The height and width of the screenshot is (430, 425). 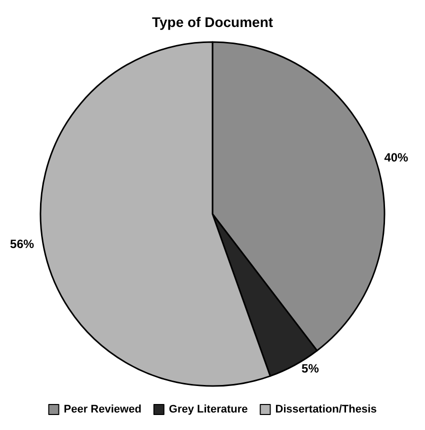 I want to click on chart-title: Type of Document, so click(x=213, y=22).